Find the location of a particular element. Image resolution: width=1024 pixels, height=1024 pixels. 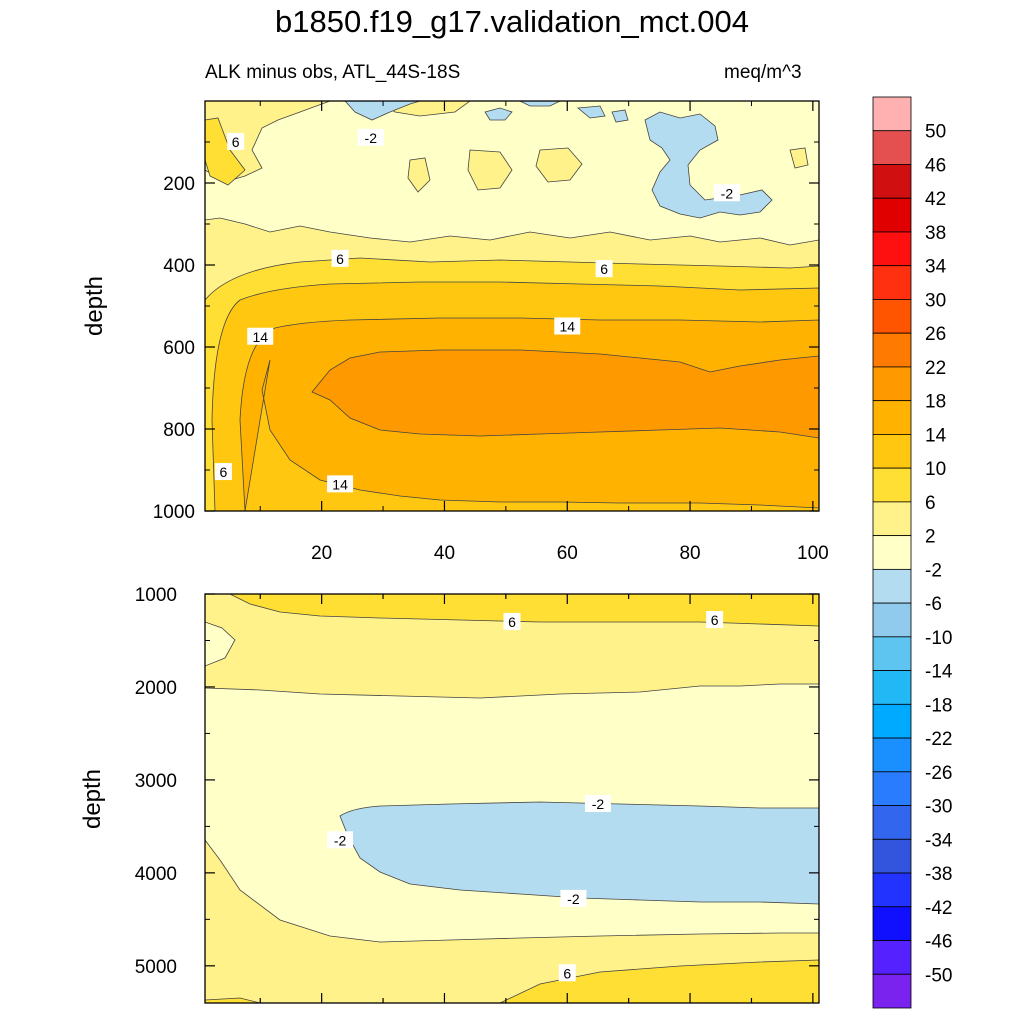

upper-ytick-label: 200 is located at coordinates (179, 184).